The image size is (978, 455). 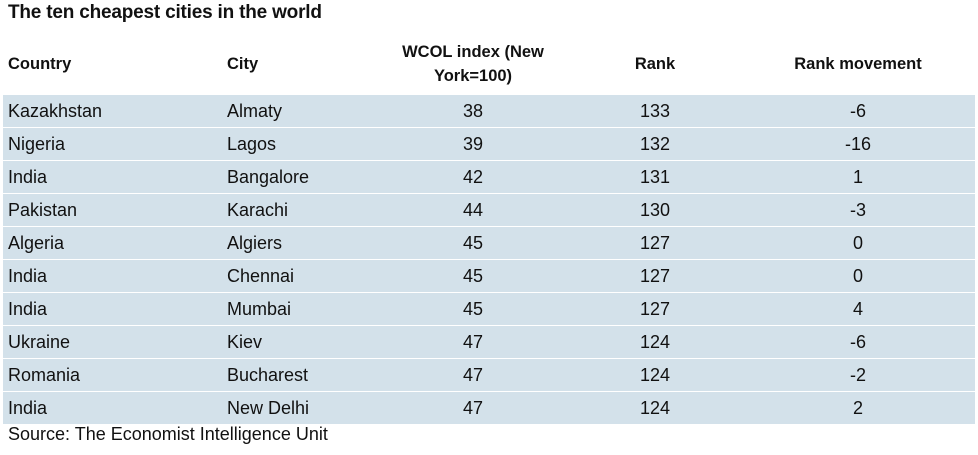 I want to click on table-row: Algeria Algiers 45 127 0, so click(x=489, y=243).